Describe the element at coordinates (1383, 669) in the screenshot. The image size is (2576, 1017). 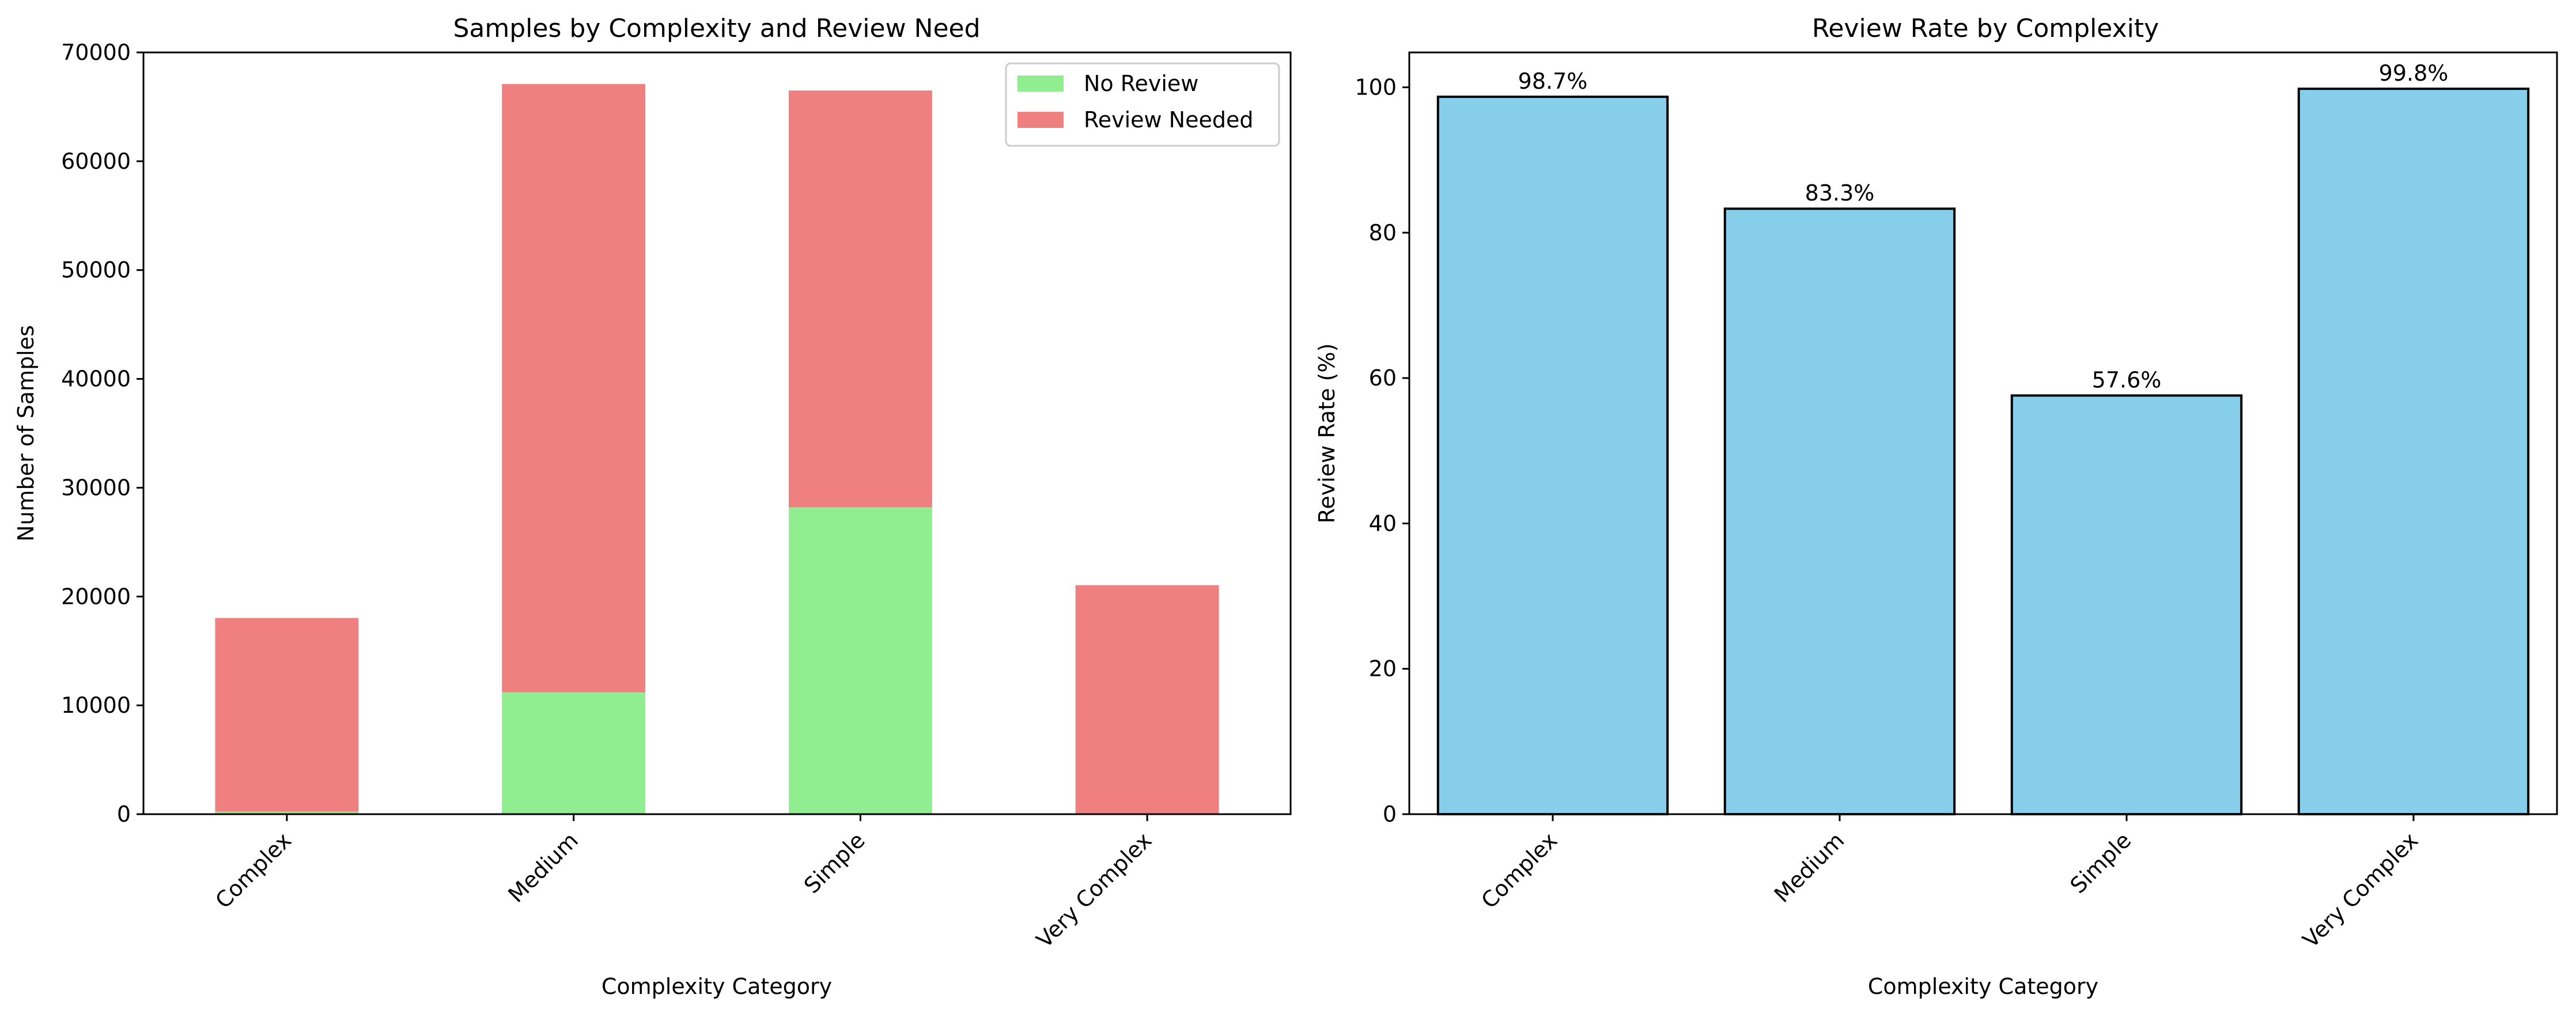
I see `y-tick-label: 20` at that location.